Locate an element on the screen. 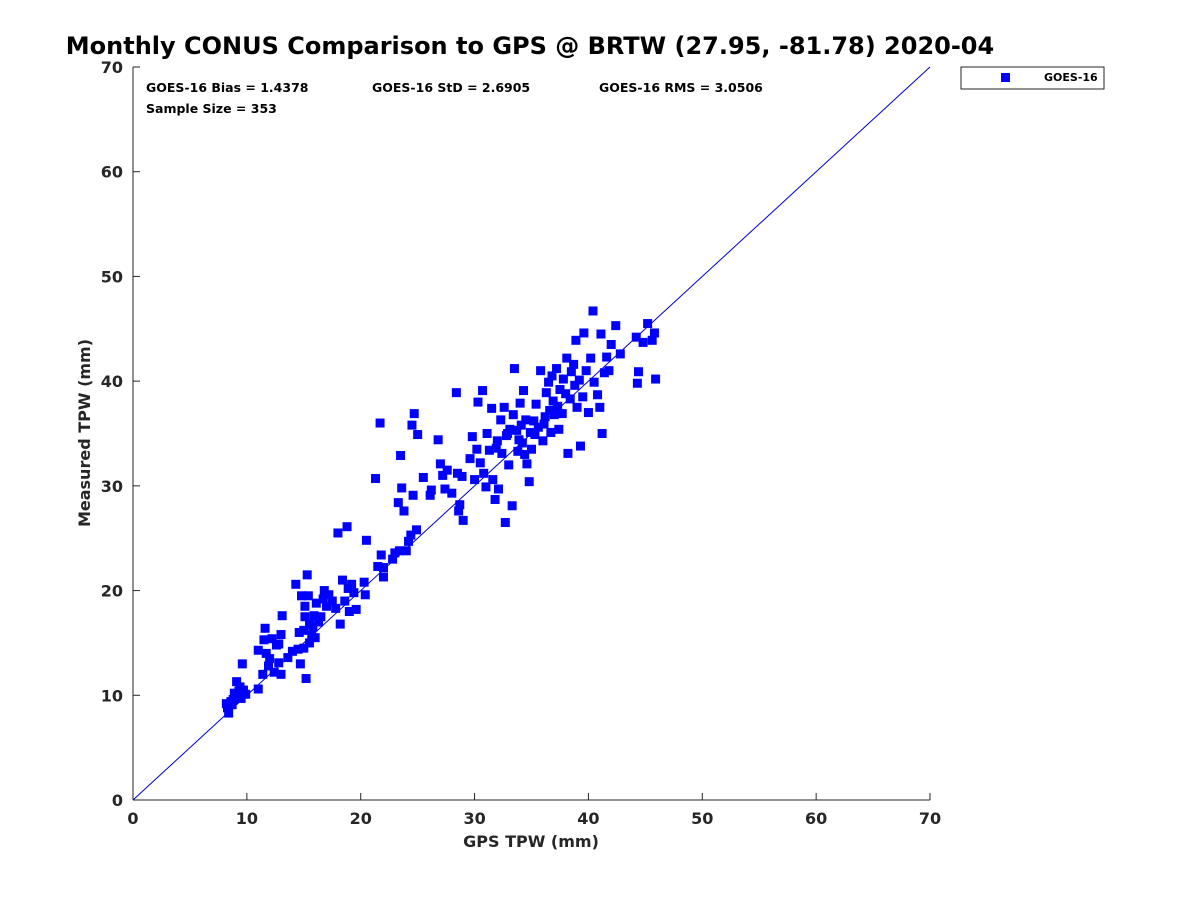 Image resolution: width=1200 pixels, height=900 pixels. x-tick-label: 50 is located at coordinates (702, 818).